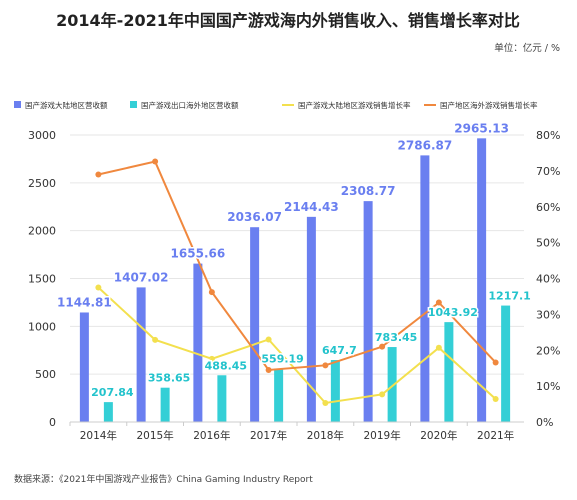 The height and width of the screenshot is (500, 577). What do you see at coordinates (42, 326) in the screenshot?
I see `left-tick-label: 1000` at bounding box center [42, 326].